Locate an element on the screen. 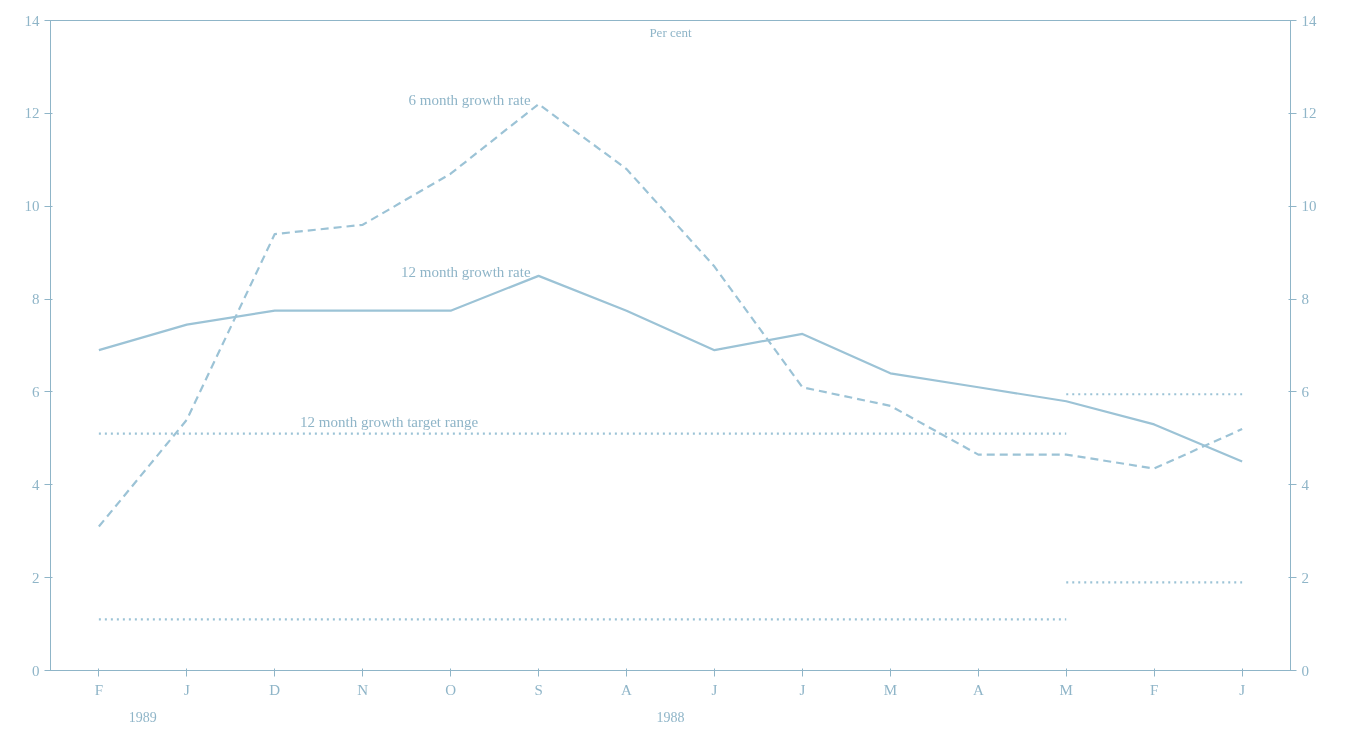 The image size is (1354, 754). text: 1989 is located at coordinates (142, 717).